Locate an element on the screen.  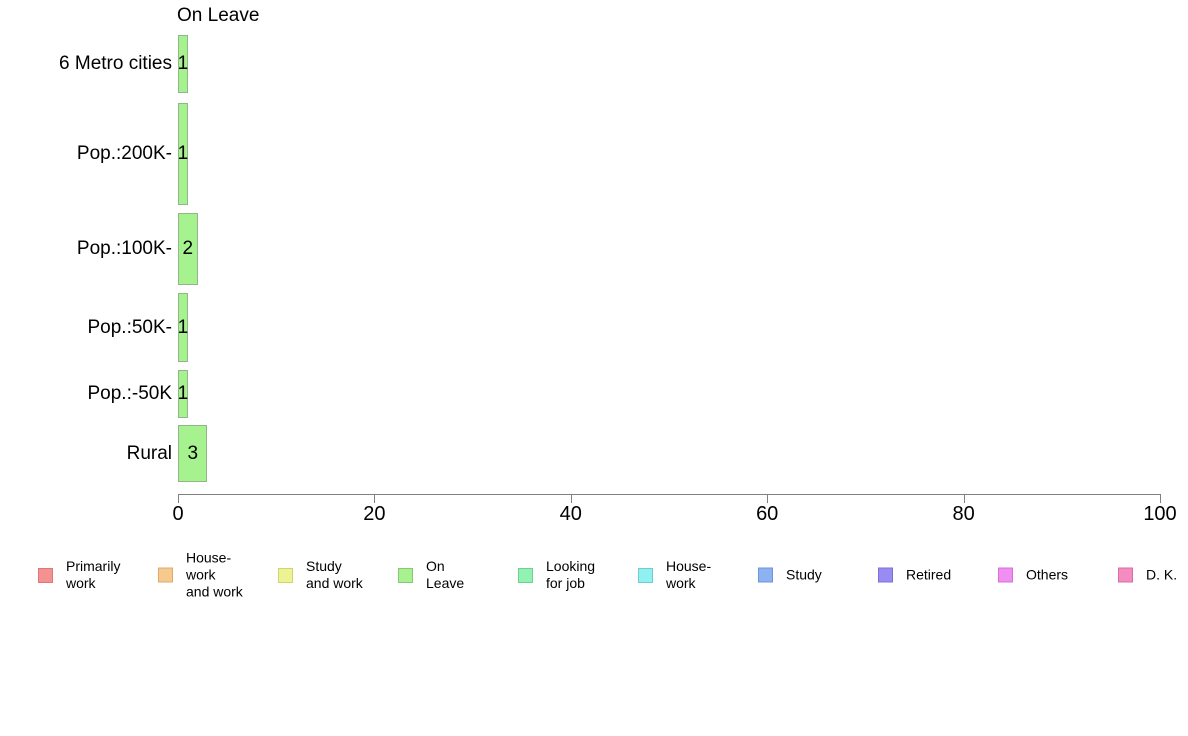
legend-item-others: Others is located at coordinates (1033, 575).